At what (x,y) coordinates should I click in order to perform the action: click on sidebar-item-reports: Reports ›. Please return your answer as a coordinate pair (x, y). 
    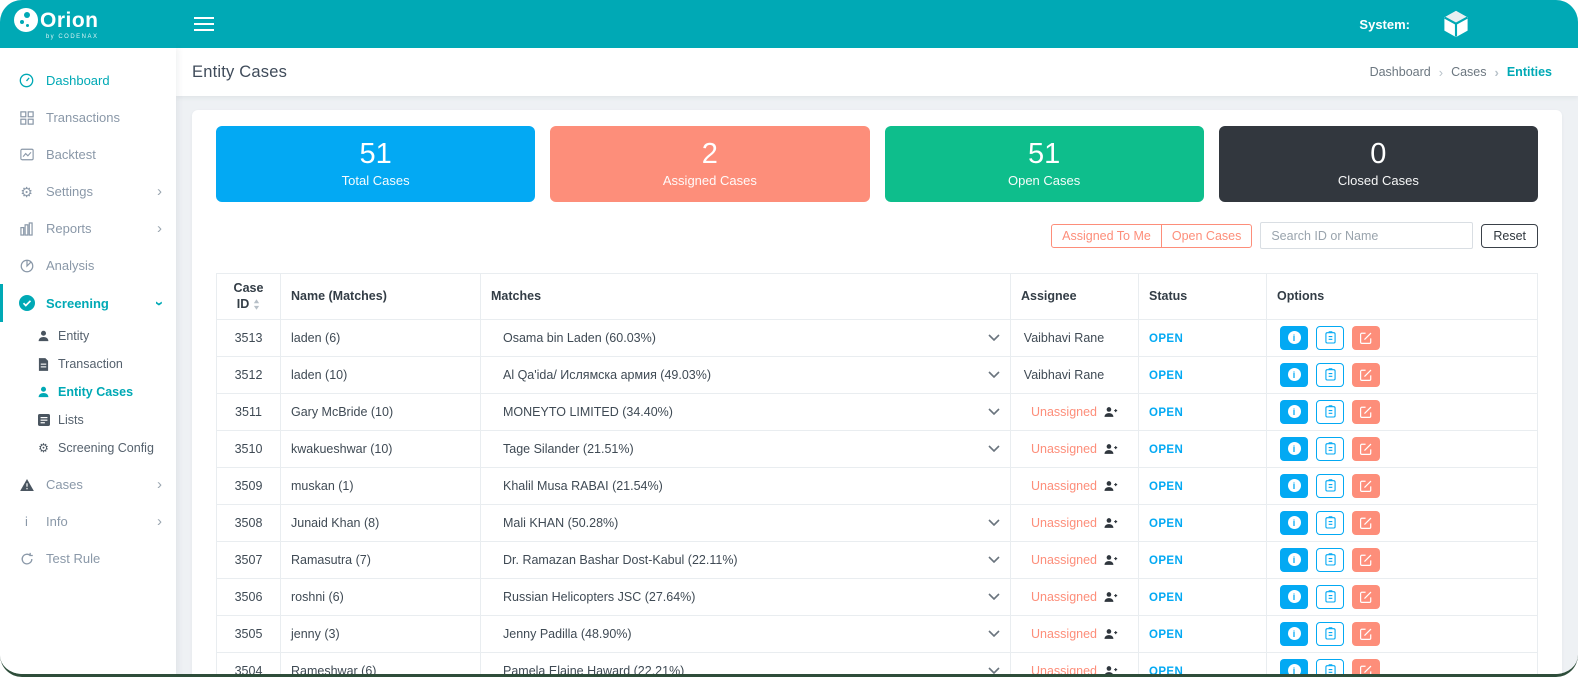
    Looking at the image, I should click on (88, 228).